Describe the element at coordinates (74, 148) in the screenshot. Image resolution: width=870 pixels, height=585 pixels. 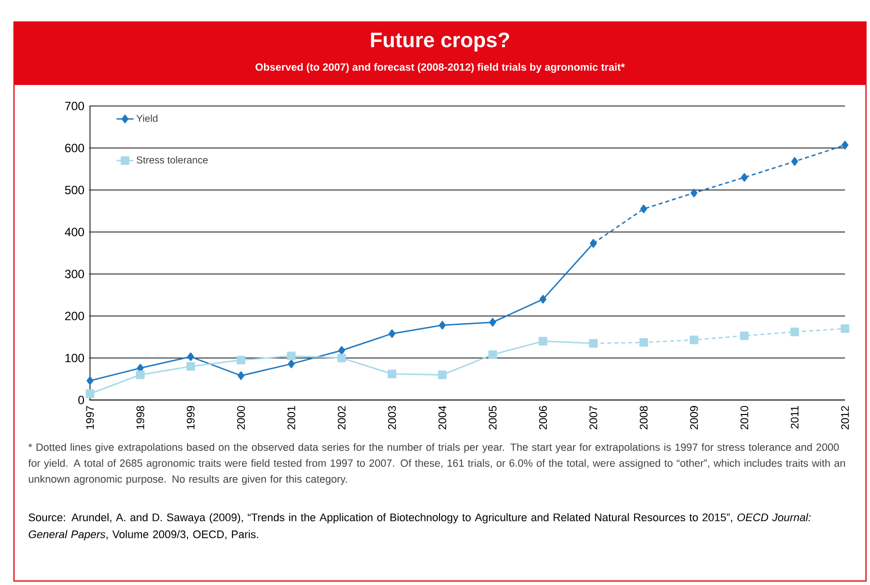
I see `y-tick-label: 600` at that location.